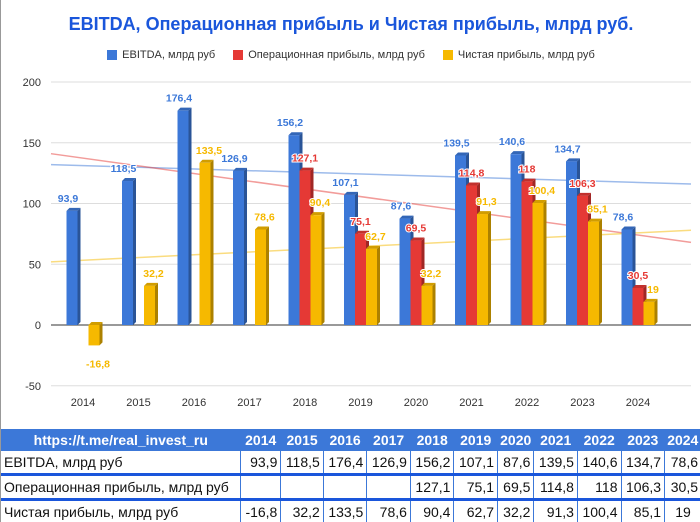 Image resolution: width=700 pixels, height=522 pixels. I want to click on table-cell: 75,1, so click(475, 487).